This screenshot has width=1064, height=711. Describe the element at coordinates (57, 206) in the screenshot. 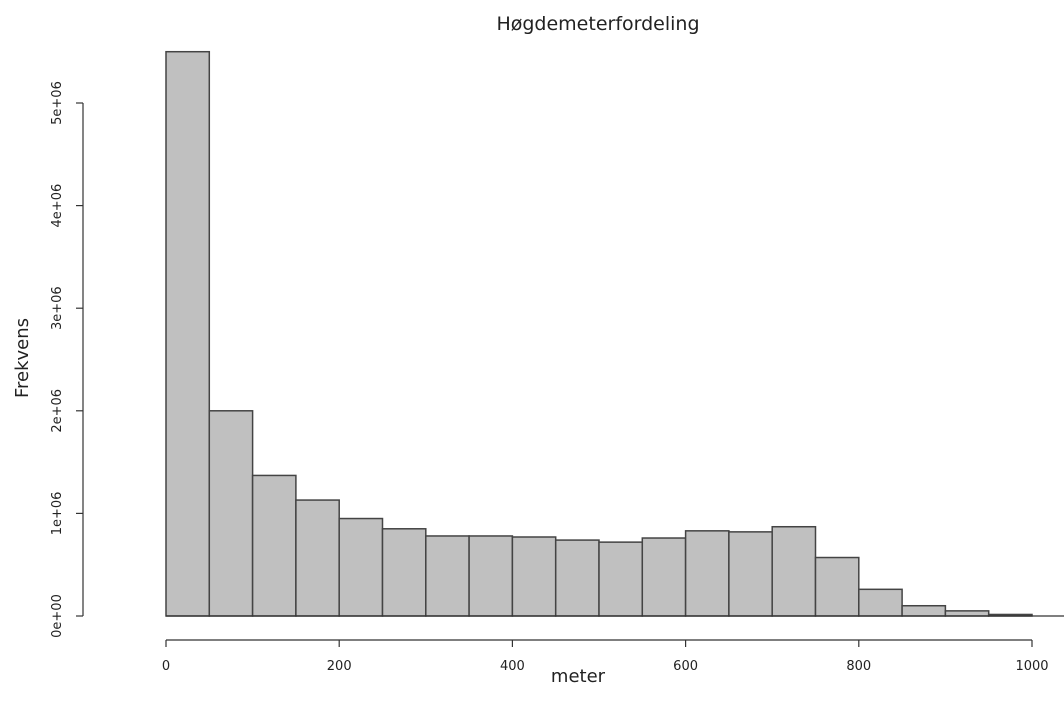

I see `y-tick-label: 4e+06` at that location.